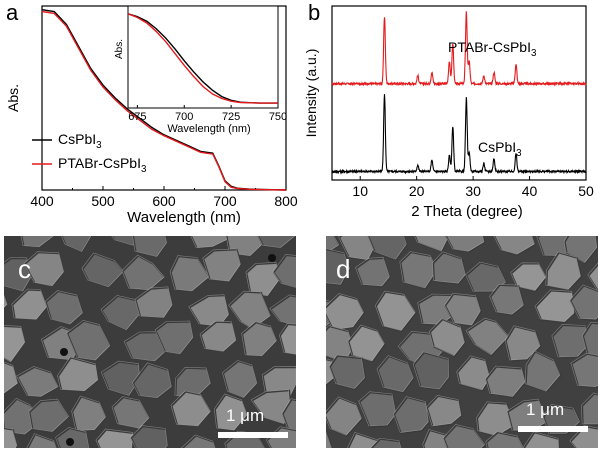  Describe the element at coordinates (417, 191) in the screenshot. I see `panel-b-xtick-label: 20` at that location.